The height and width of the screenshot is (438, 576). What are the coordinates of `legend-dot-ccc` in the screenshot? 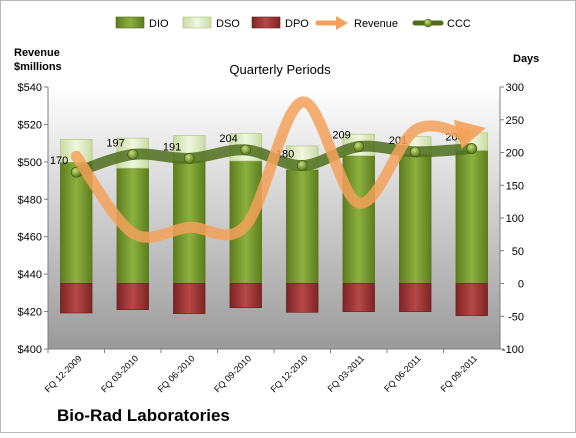 It's located at (428, 23).